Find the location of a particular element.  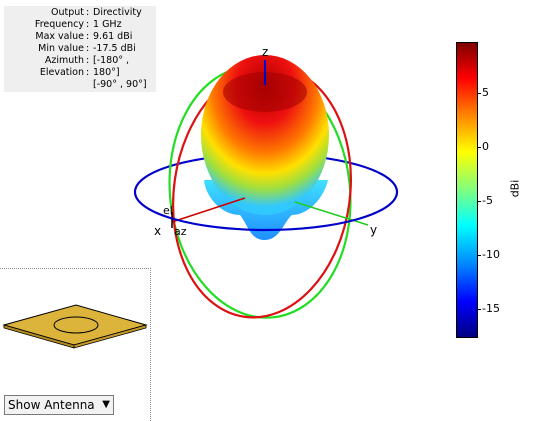

info-row-elevation: Elevation : 180°] is located at coordinates (80, 73).